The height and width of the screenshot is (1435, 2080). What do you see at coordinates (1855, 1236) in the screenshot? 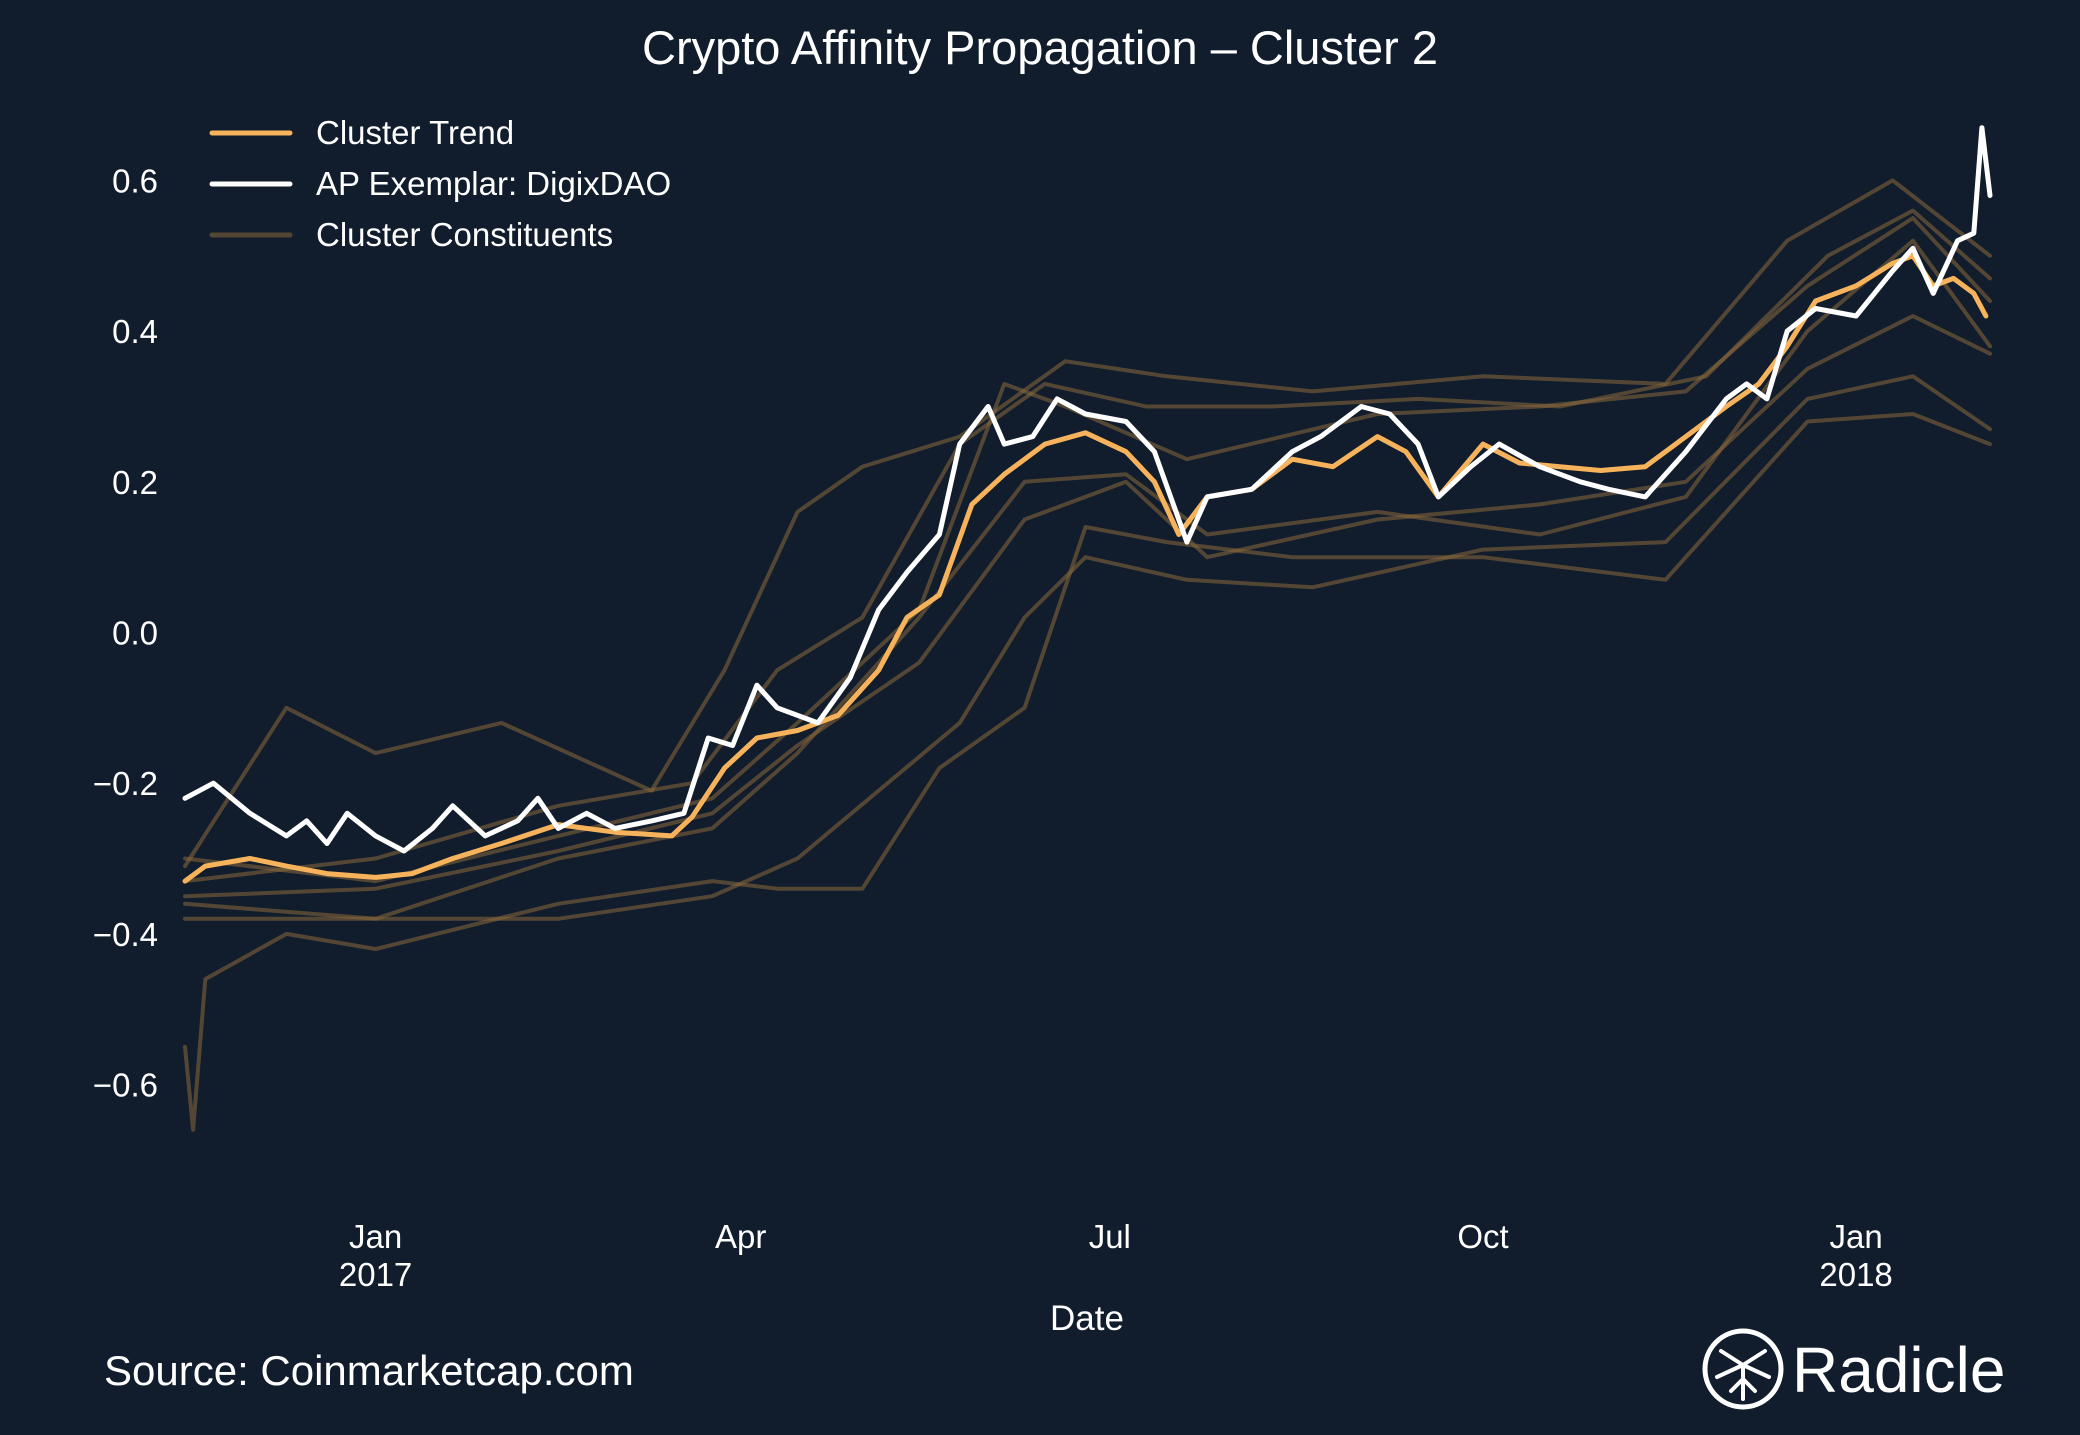
I see `x-tick-label-5: Jan` at bounding box center [1855, 1236].